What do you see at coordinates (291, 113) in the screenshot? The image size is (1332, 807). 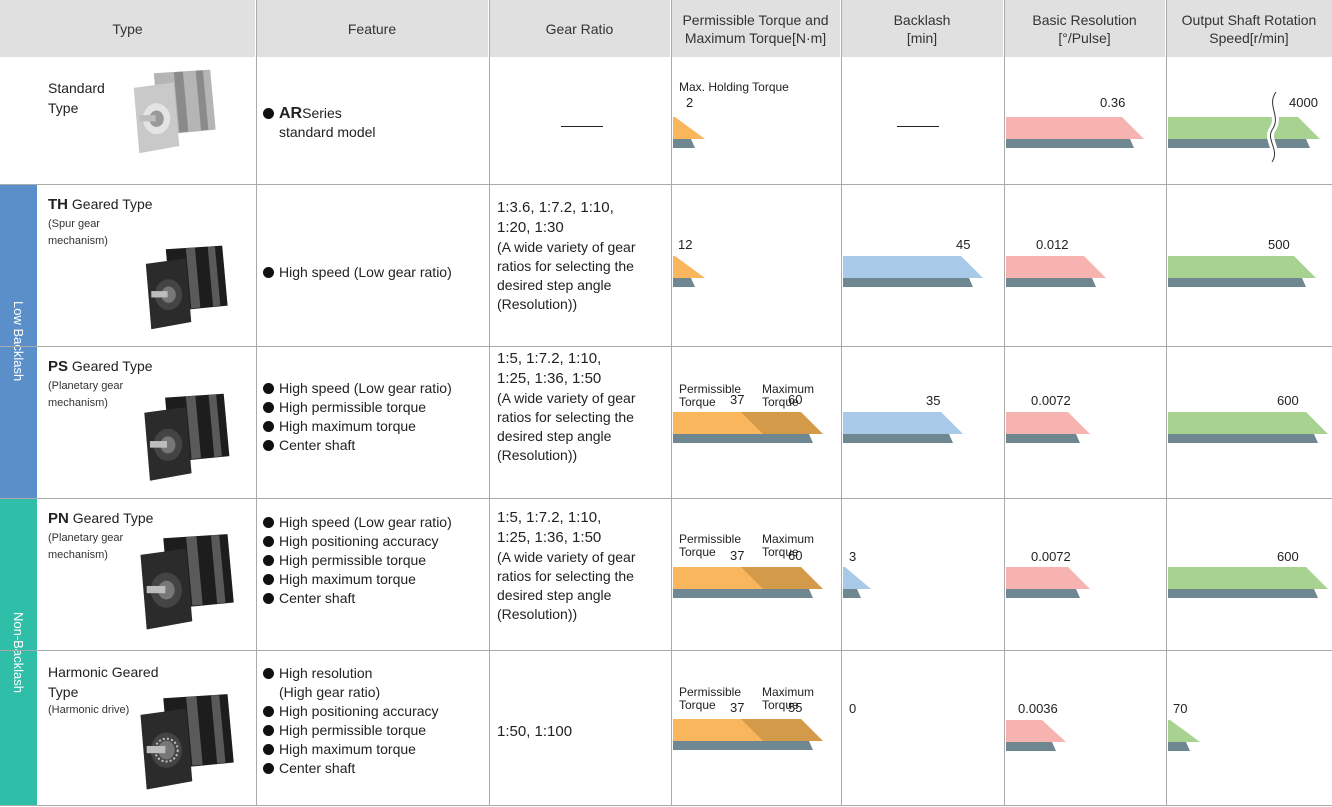 I see `feature-series-name: AR` at bounding box center [291, 113].